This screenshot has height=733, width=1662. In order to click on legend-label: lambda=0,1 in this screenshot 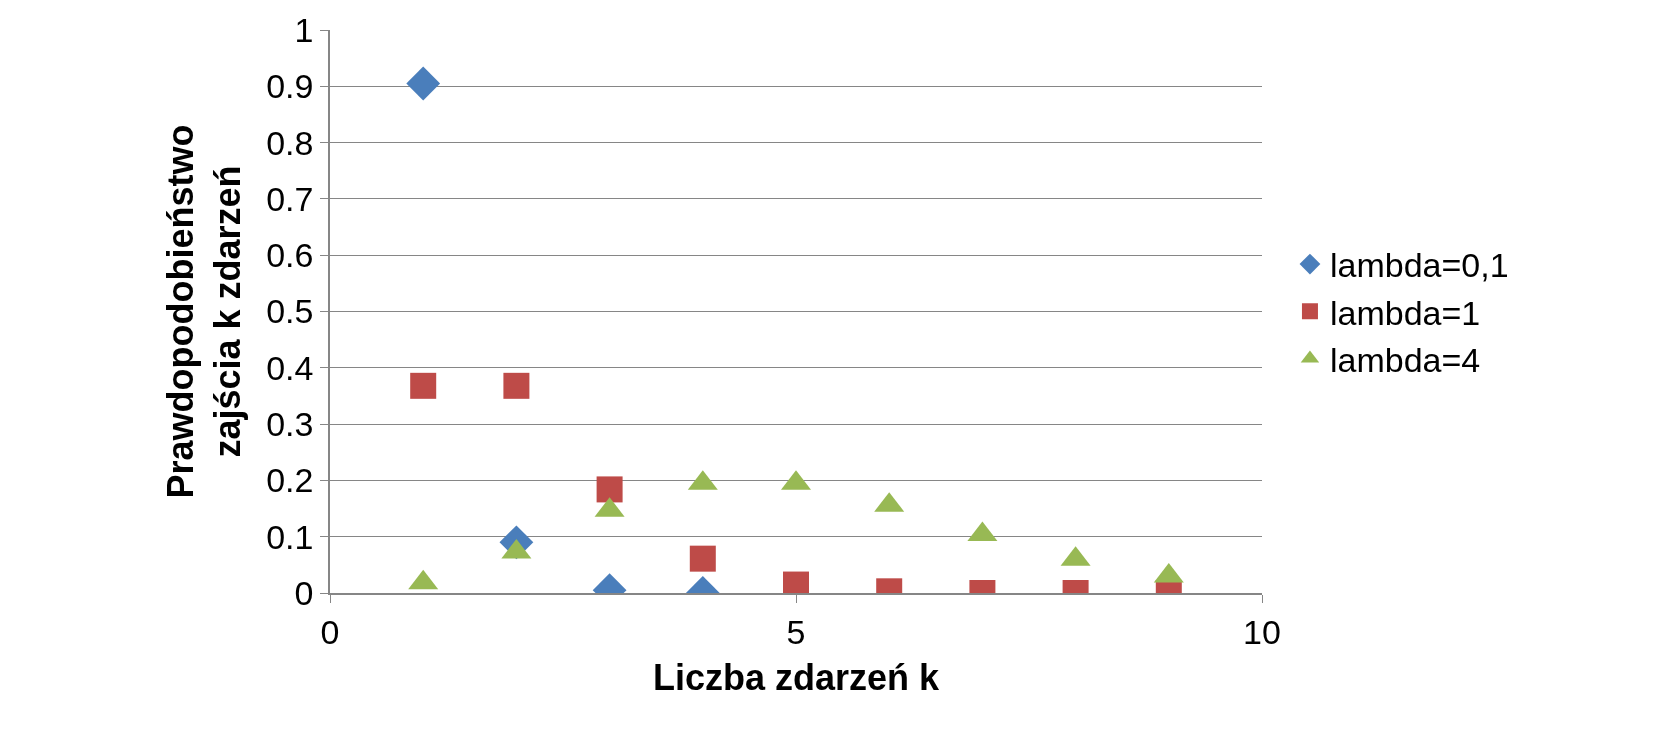, I will do `click(1419, 265)`.